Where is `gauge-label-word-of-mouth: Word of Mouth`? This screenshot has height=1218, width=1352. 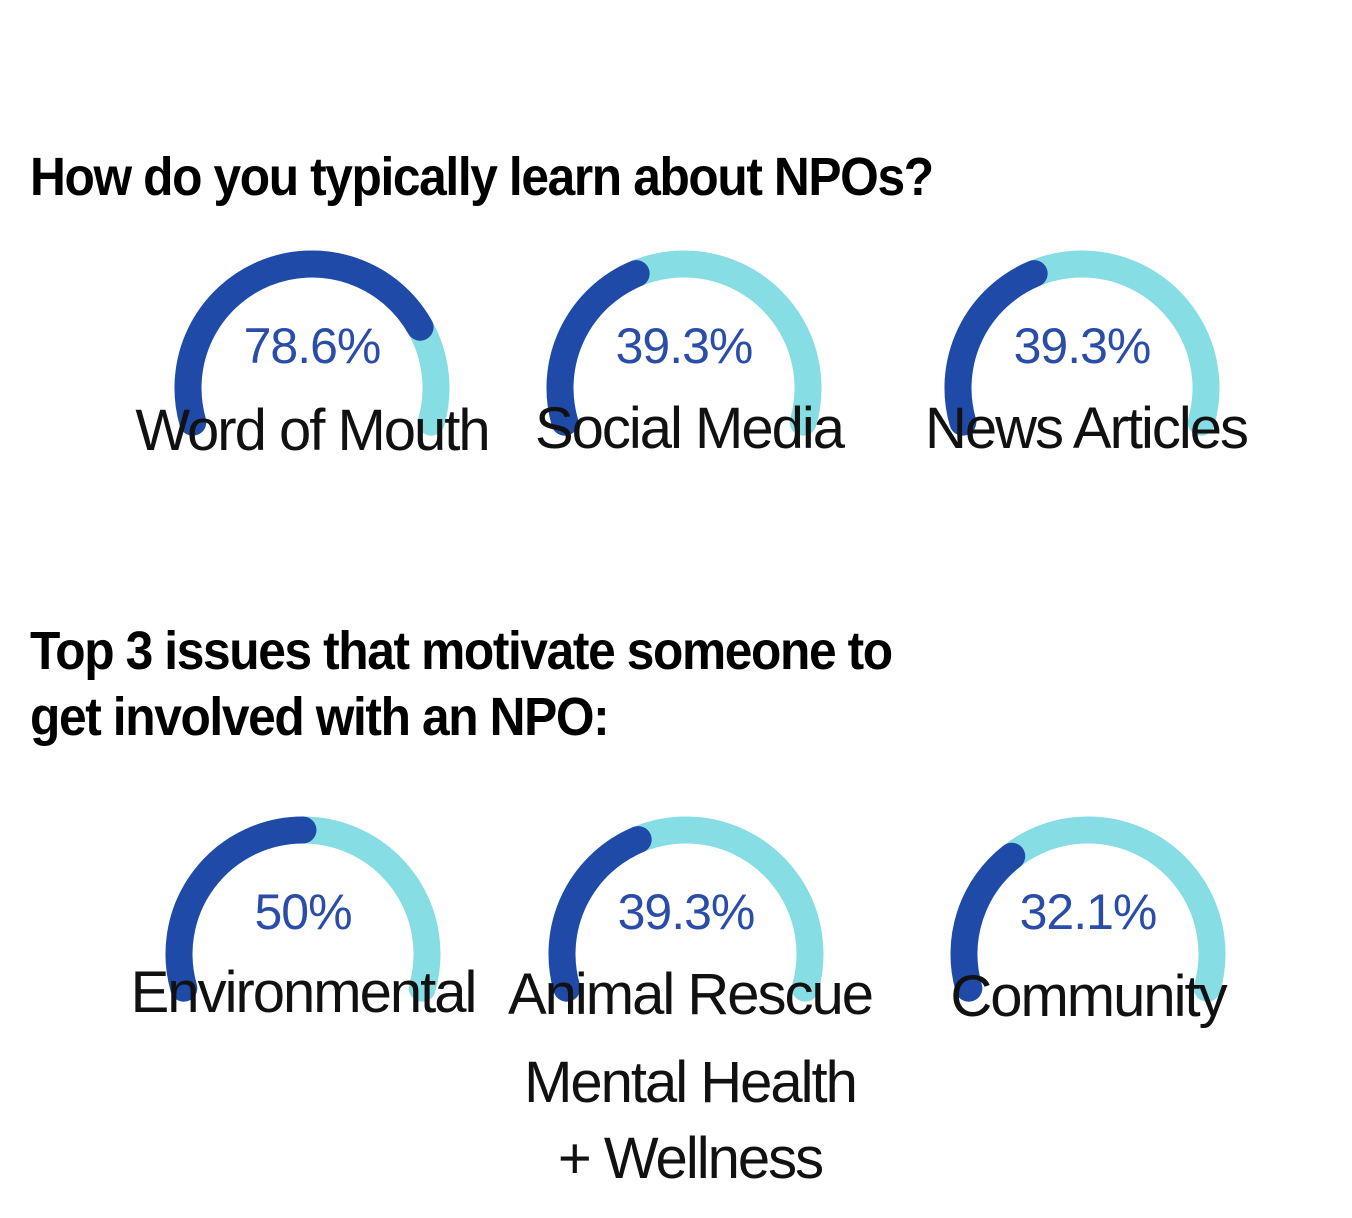
gauge-label-word-of-mouth: Word of Mouth is located at coordinates (312, 430).